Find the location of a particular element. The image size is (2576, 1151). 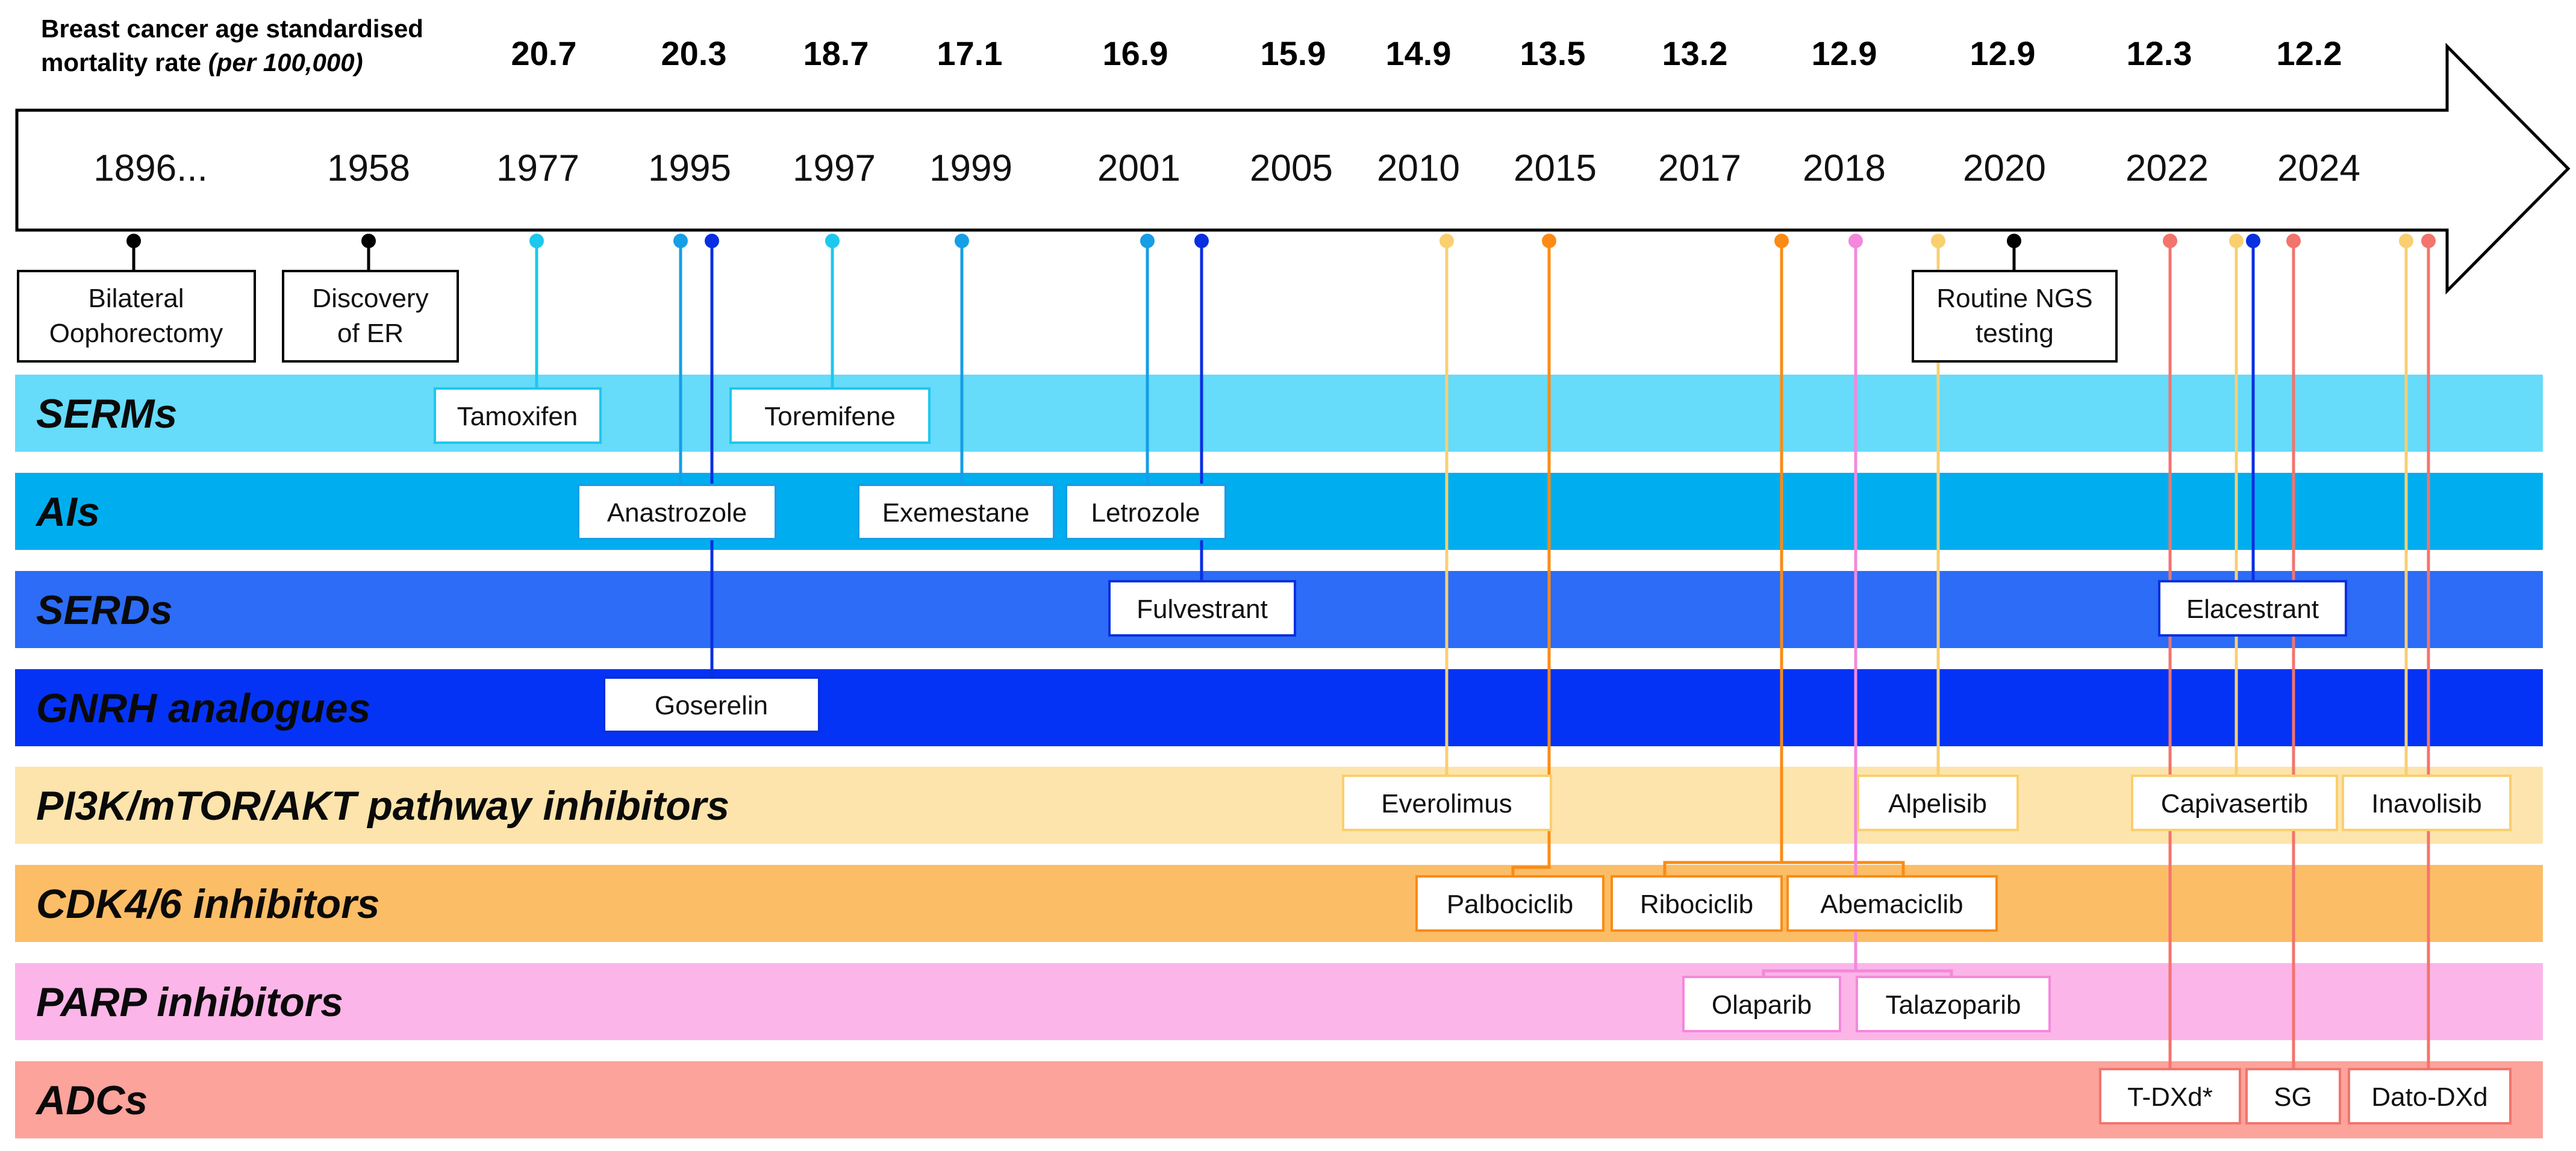

mortality-rate: 13.2 is located at coordinates (1695, 53).